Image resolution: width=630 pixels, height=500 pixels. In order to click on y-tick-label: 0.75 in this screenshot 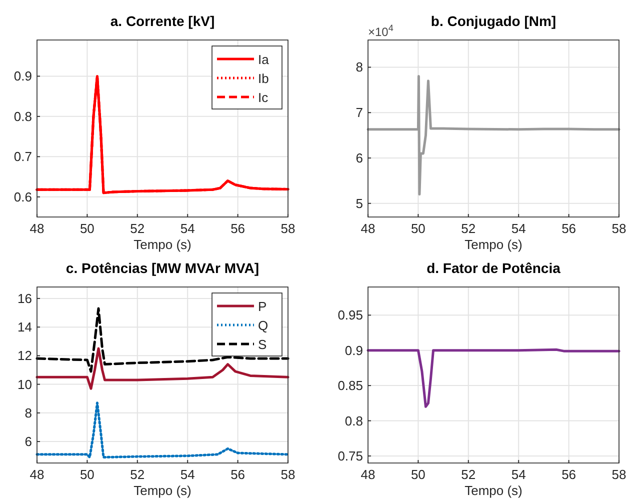, I will do `click(350, 456)`.